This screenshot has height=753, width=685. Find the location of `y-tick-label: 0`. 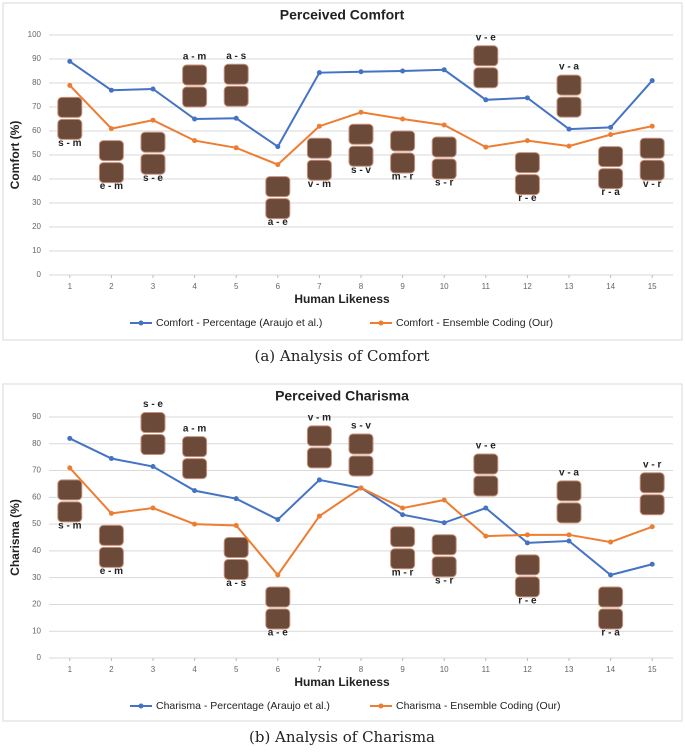

y-tick-label: 0 is located at coordinates (39, 657).